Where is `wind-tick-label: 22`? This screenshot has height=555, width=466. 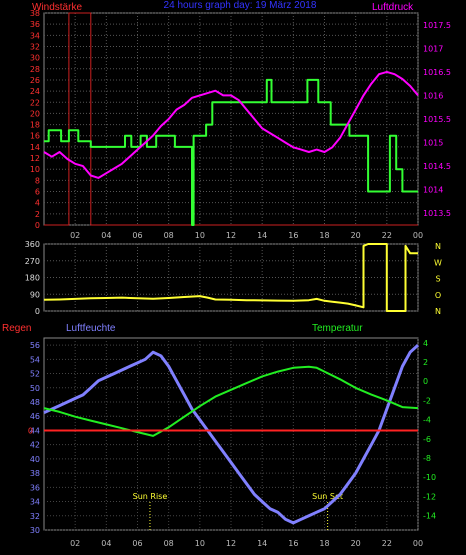 wind-tick-label: 22 is located at coordinates (35, 102).